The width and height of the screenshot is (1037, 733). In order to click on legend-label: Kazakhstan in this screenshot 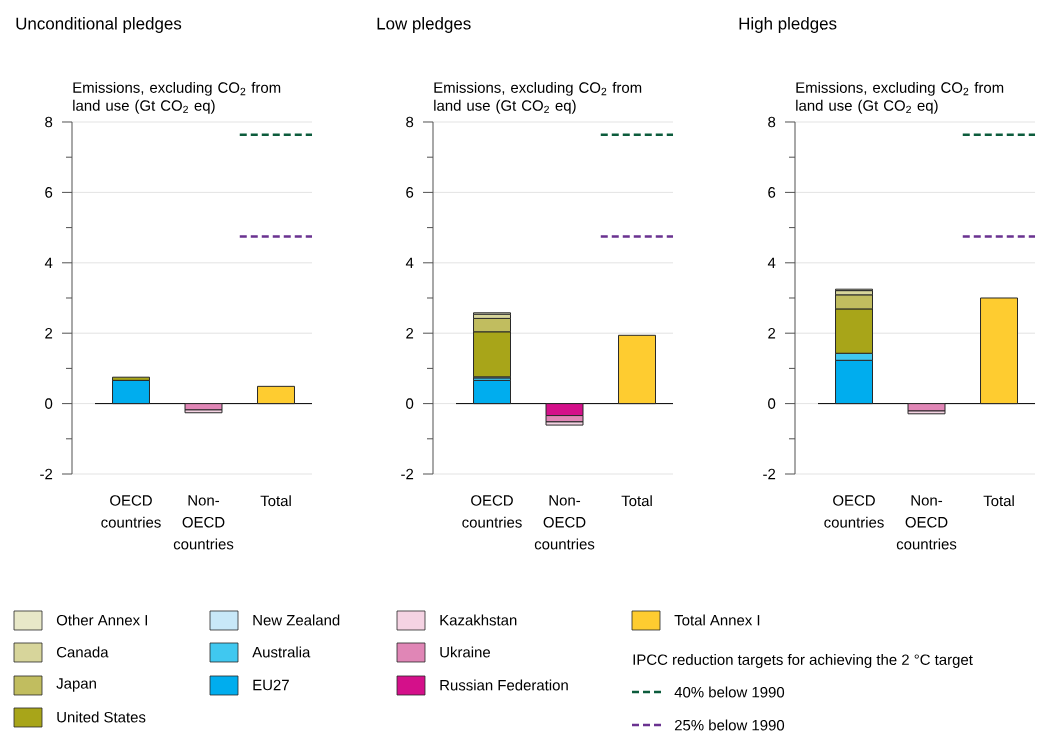, I will do `click(478, 620)`.